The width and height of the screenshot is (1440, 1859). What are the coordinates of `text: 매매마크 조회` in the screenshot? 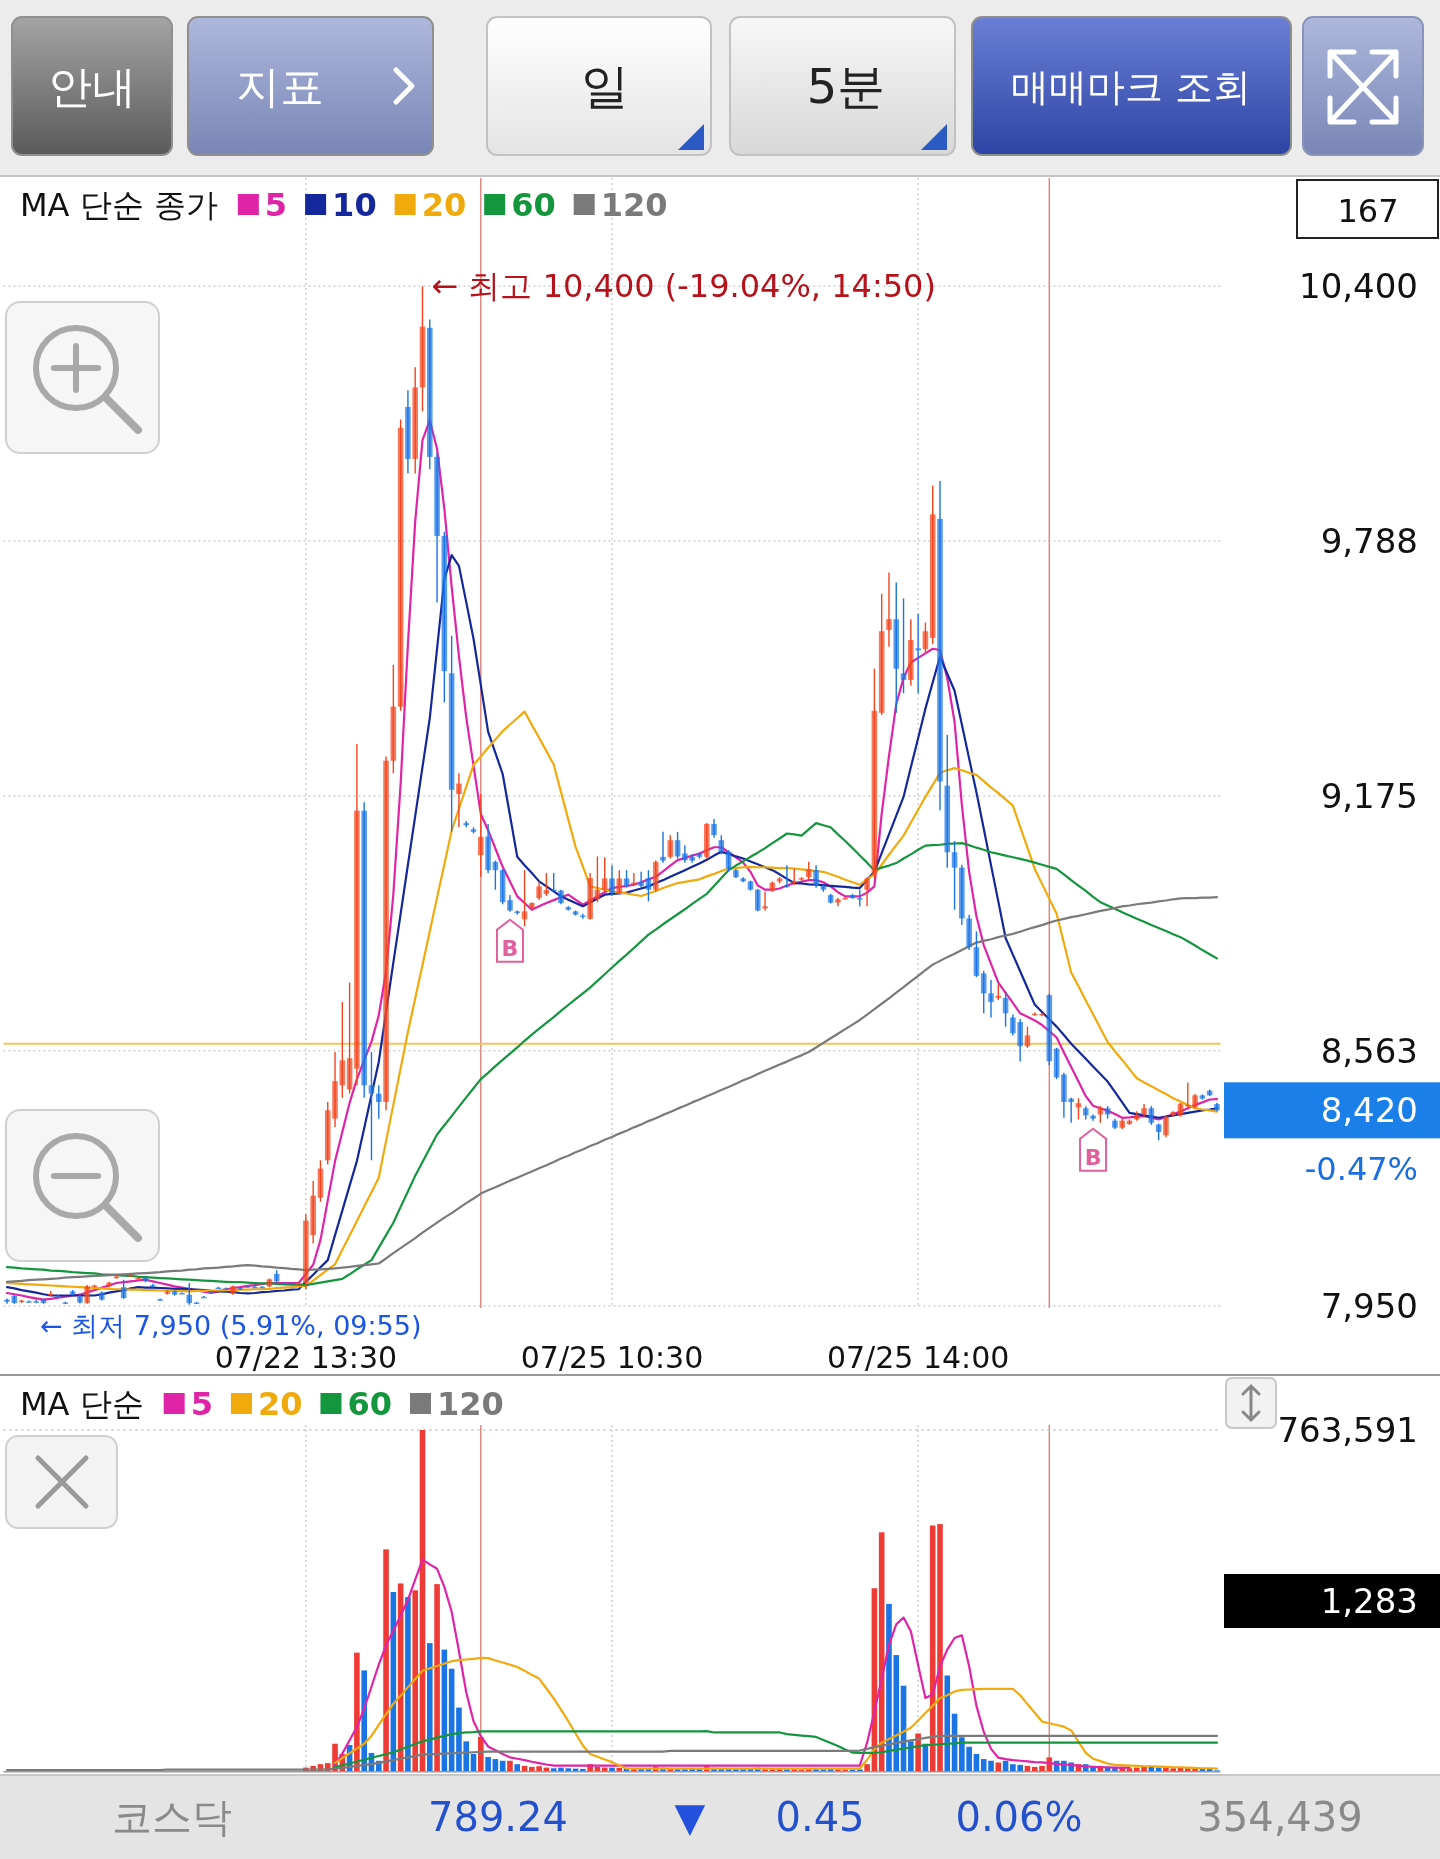 It's located at (1131, 86).